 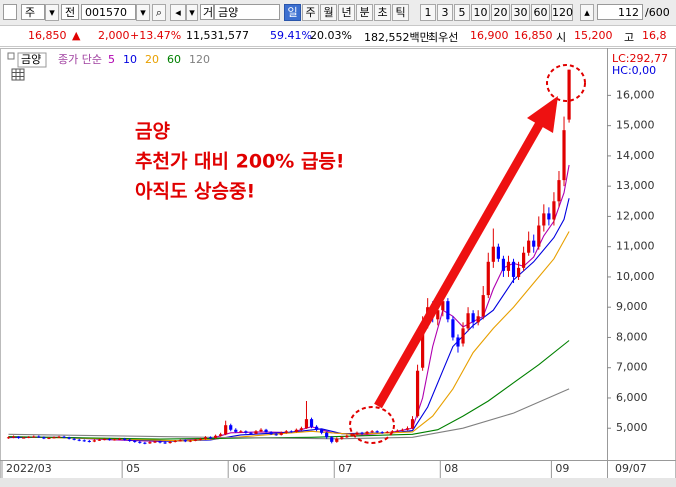 What do you see at coordinates (566, 83) in the screenshot?
I see `highlight-circle` at bounding box center [566, 83].